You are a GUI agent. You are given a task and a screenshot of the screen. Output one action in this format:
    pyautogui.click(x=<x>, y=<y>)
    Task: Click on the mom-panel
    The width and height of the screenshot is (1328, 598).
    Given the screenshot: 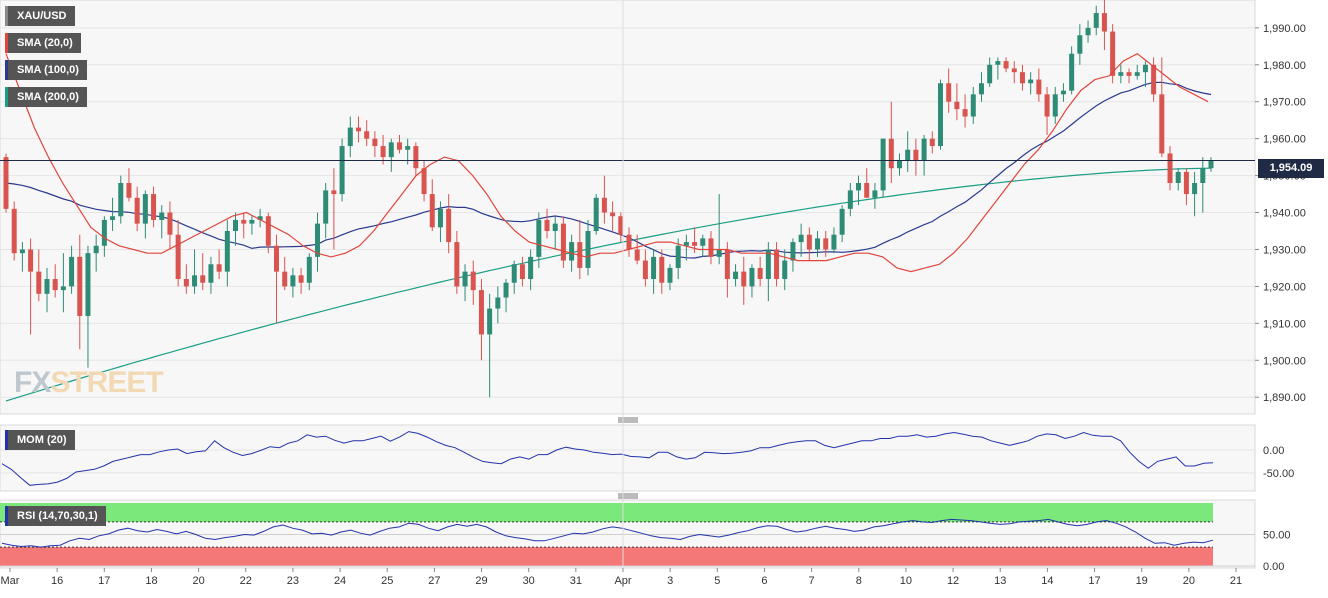 What is the action you would take?
    pyautogui.click(x=628, y=458)
    